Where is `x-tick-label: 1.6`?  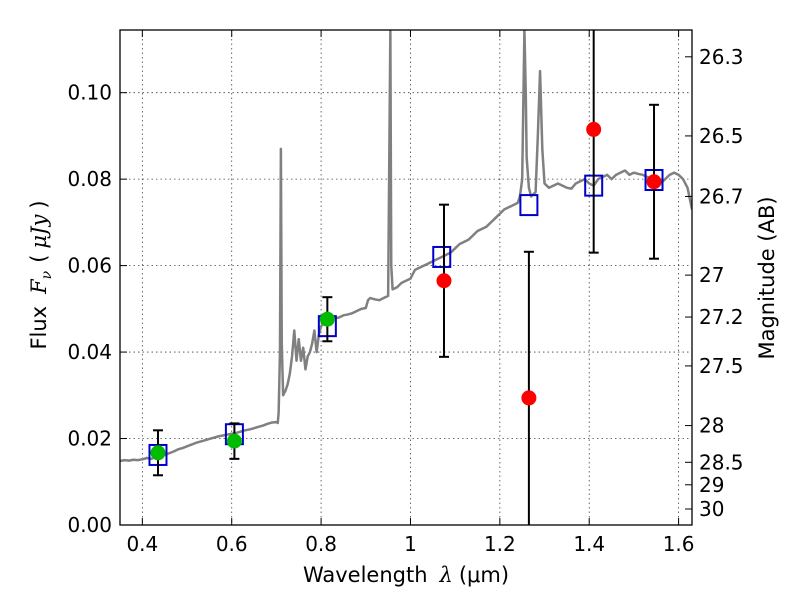 x-tick-label: 1.6 is located at coordinates (679, 544).